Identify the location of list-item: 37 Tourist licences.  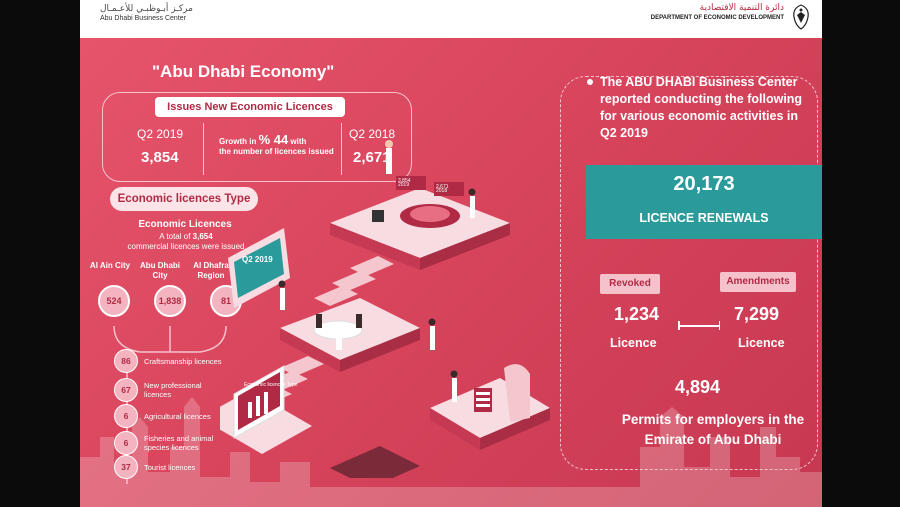
(169, 467).